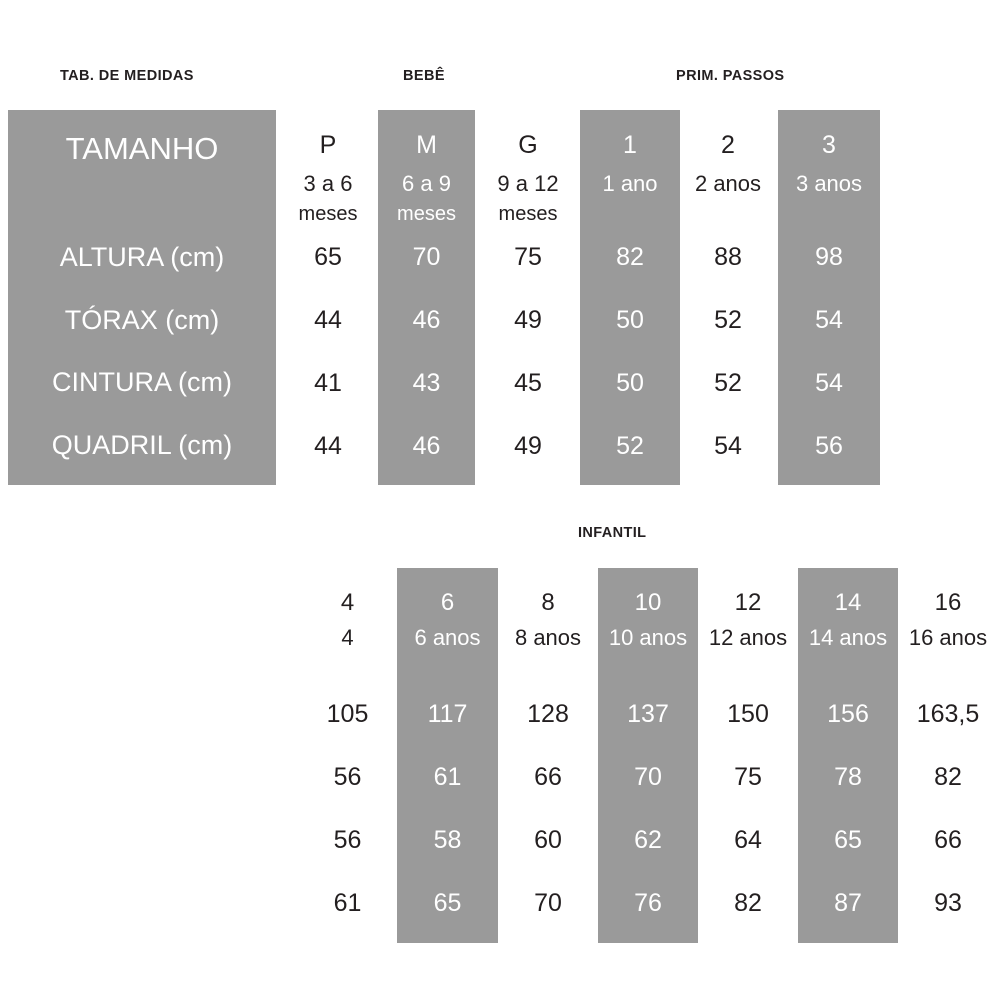 The width and height of the screenshot is (1000, 1000). I want to click on value-torax-2: 52, so click(728, 320).